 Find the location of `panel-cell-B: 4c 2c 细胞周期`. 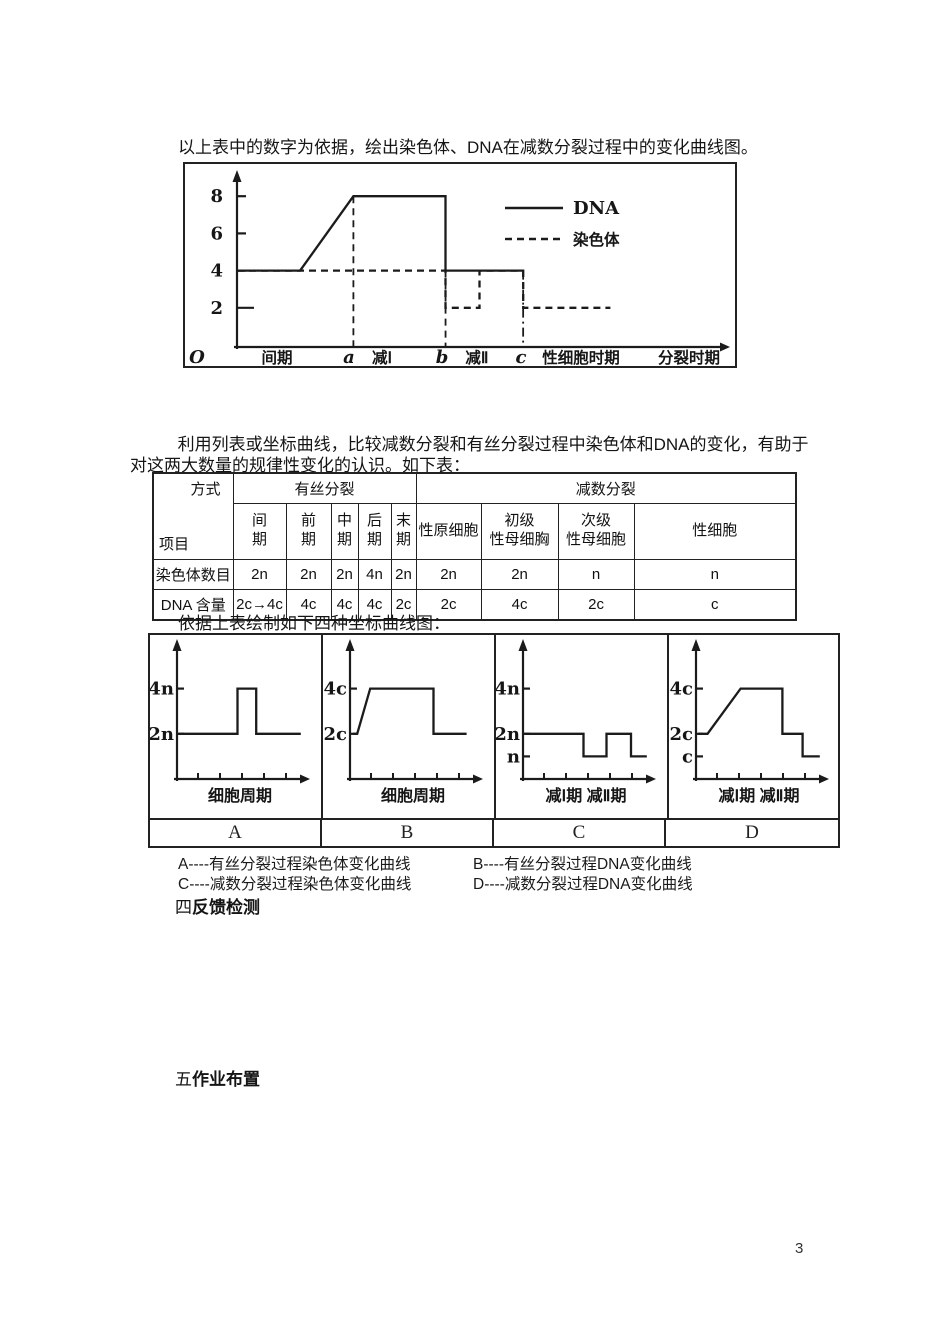

panel-cell-B: 4c 2c 细胞周期 is located at coordinates (409, 726).